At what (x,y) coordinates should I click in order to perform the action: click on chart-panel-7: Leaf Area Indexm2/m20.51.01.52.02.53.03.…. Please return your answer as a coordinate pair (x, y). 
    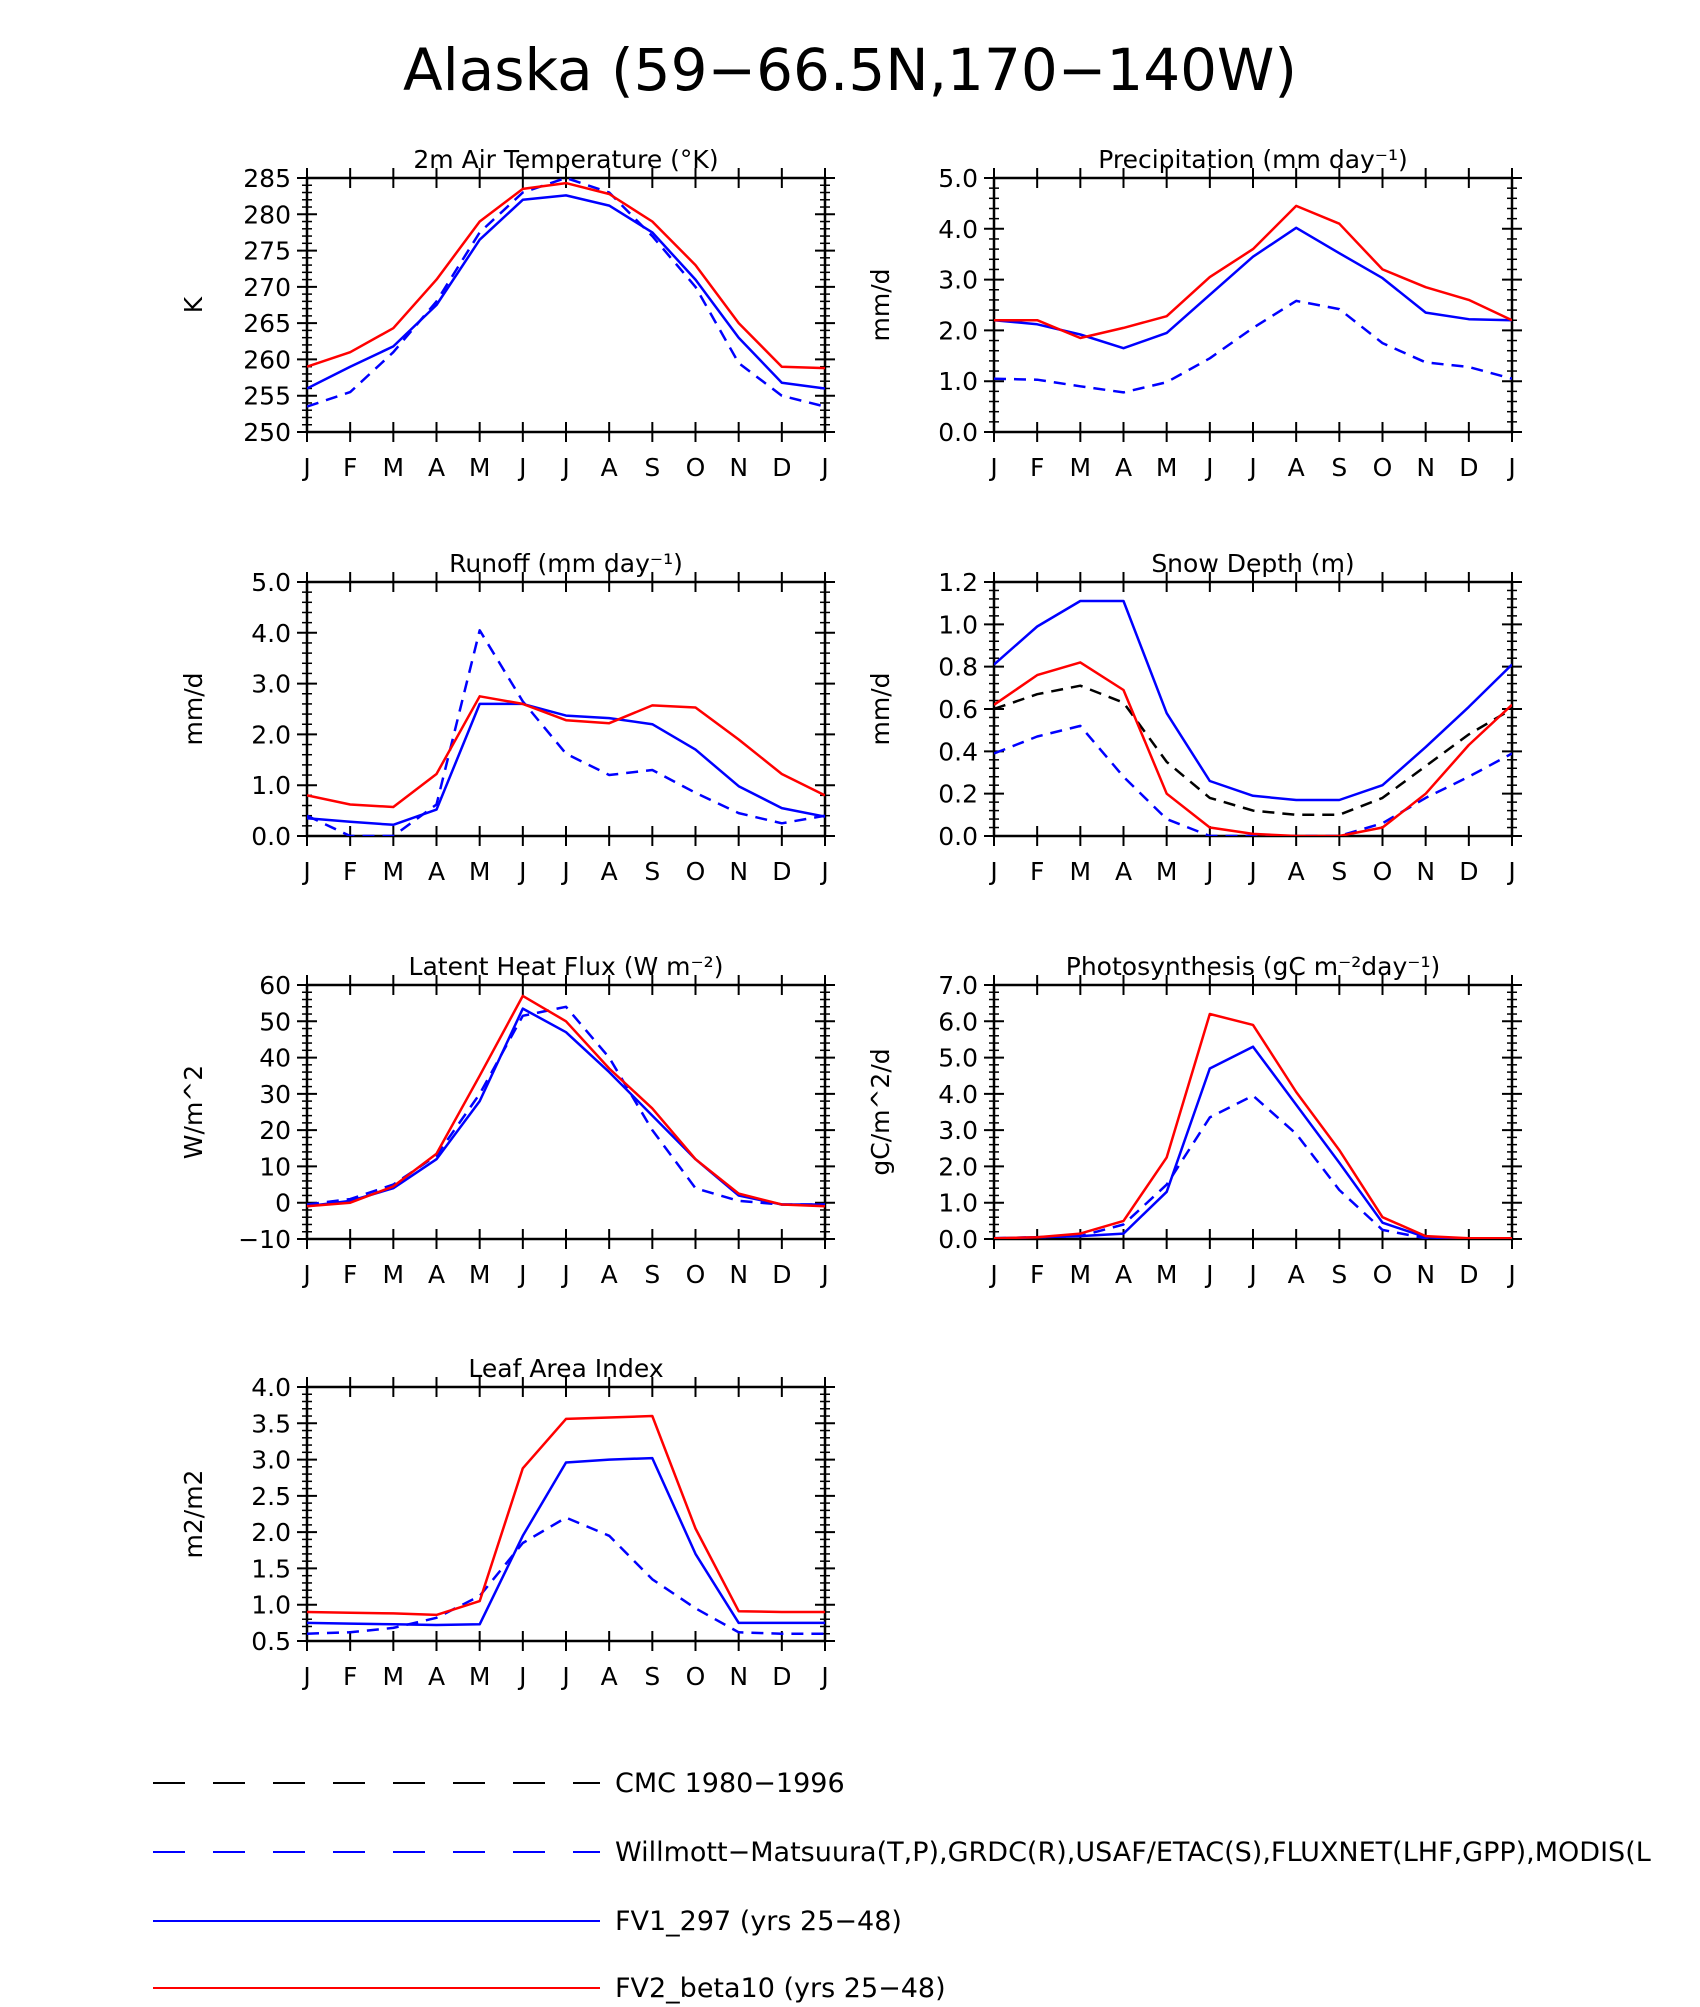
    Looking at the image, I should click on (507, 1522).